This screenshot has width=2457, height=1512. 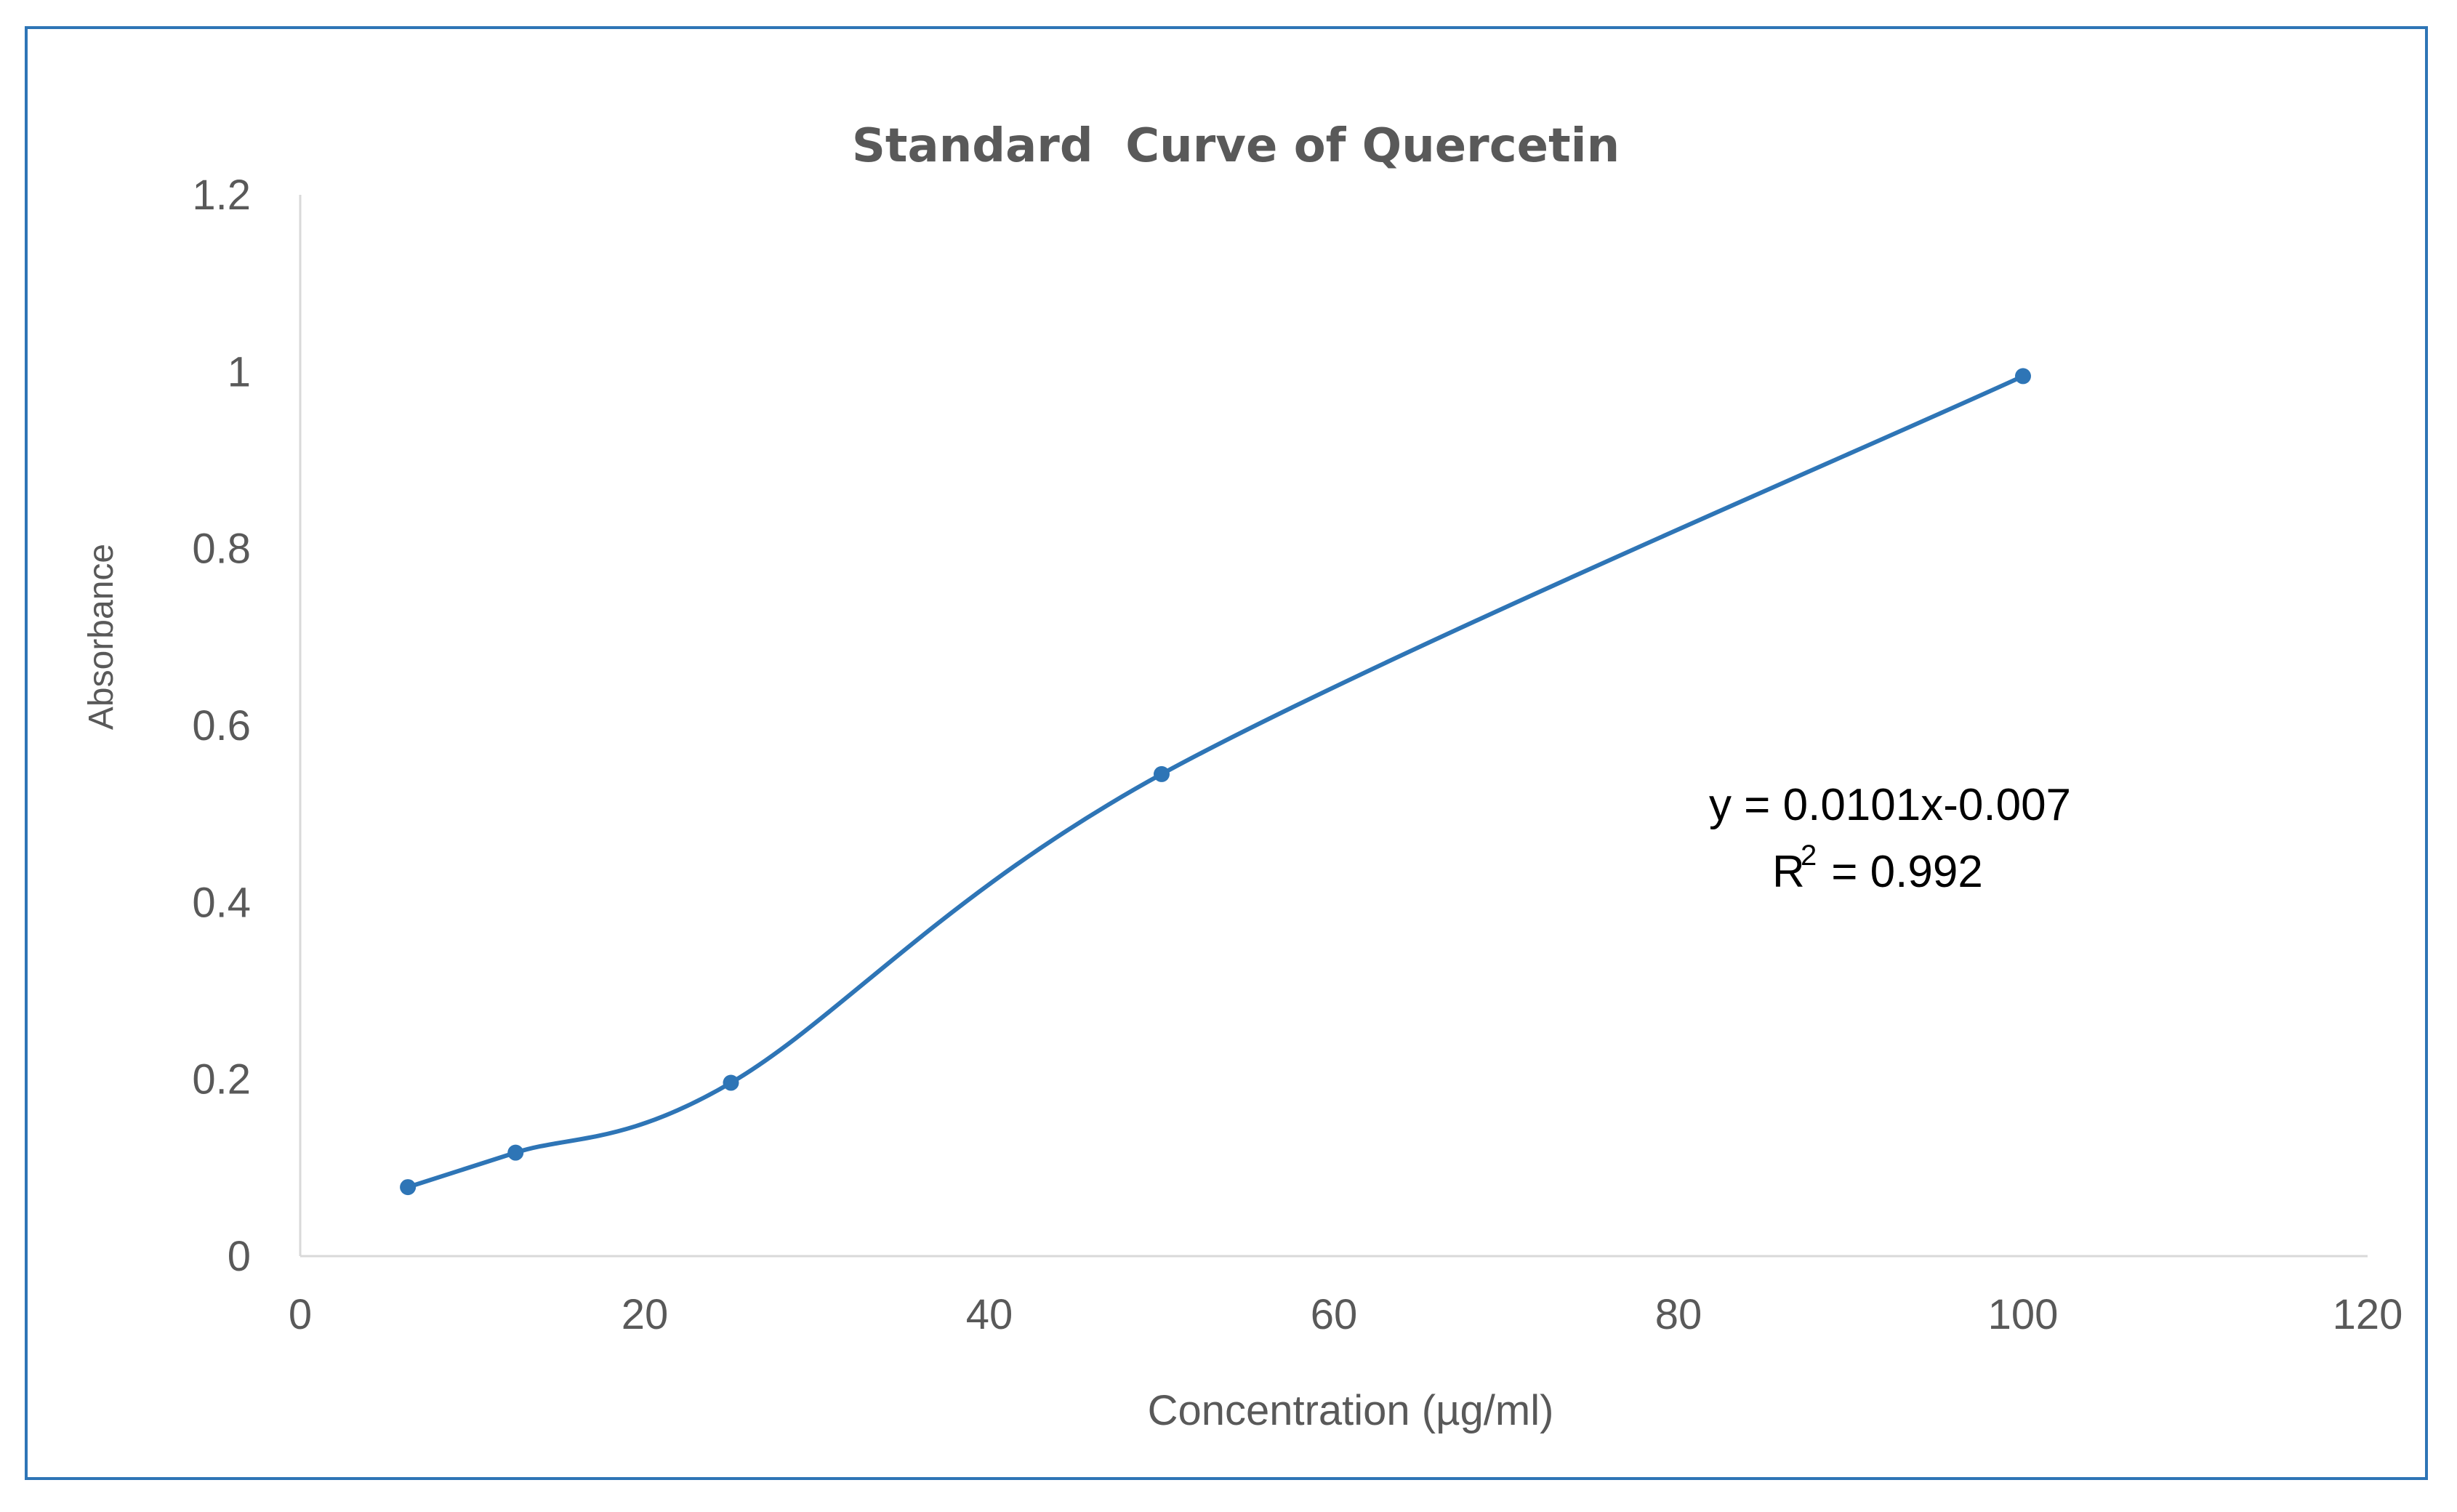 I want to click on y-tick-label: 0.6, so click(x=221, y=725).